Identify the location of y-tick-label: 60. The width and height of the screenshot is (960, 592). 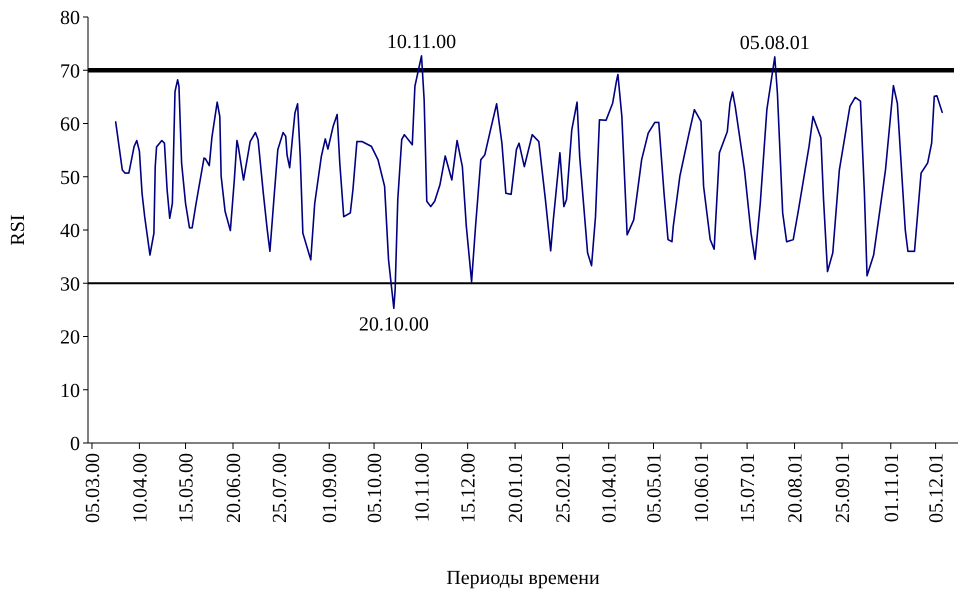
(70, 125).